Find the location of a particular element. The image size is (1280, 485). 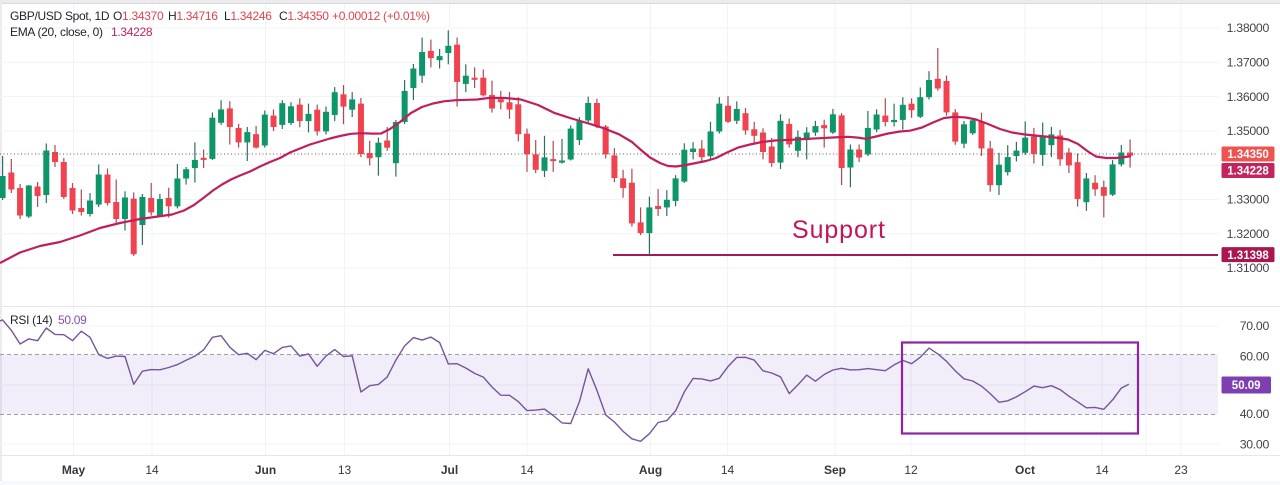

svg-text: 70.00 is located at coordinates (1255, 326).